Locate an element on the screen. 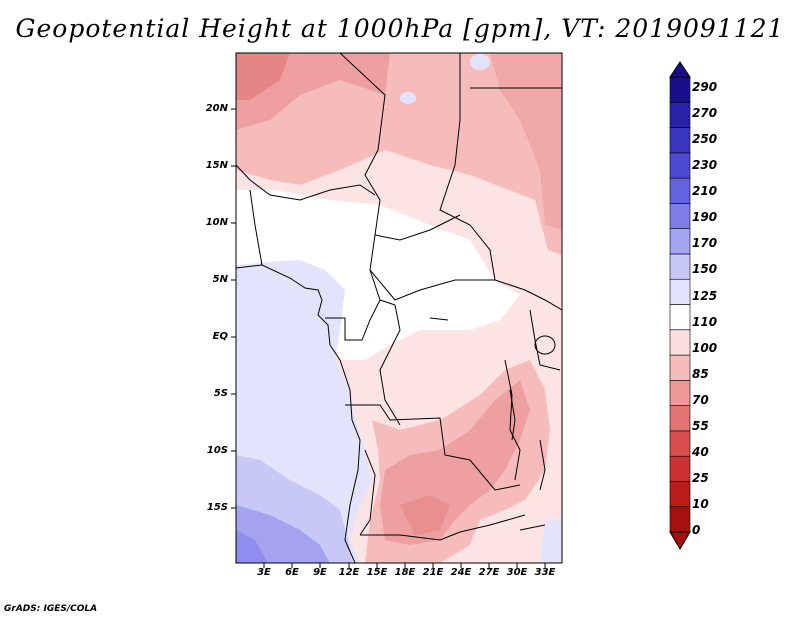 This screenshot has height=618, width=800. lon-label: 33E is located at coordinates (545, 572).